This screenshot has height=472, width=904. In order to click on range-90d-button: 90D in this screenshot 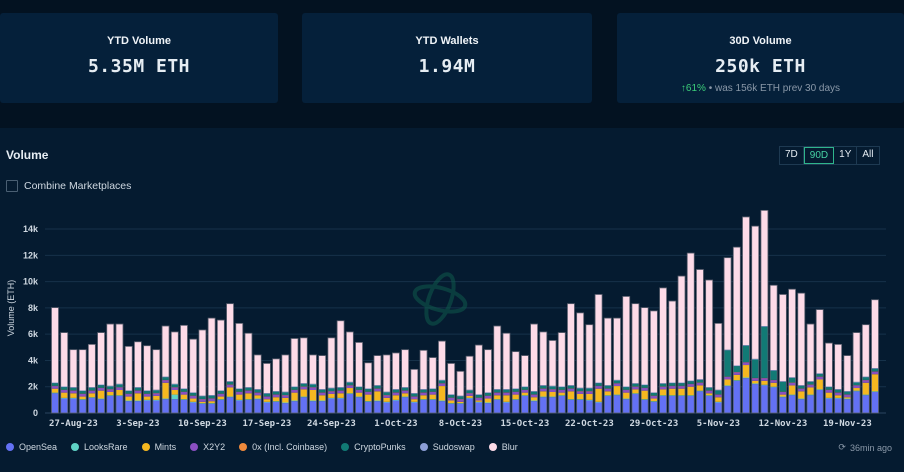, I will do `click(819, 155)`.